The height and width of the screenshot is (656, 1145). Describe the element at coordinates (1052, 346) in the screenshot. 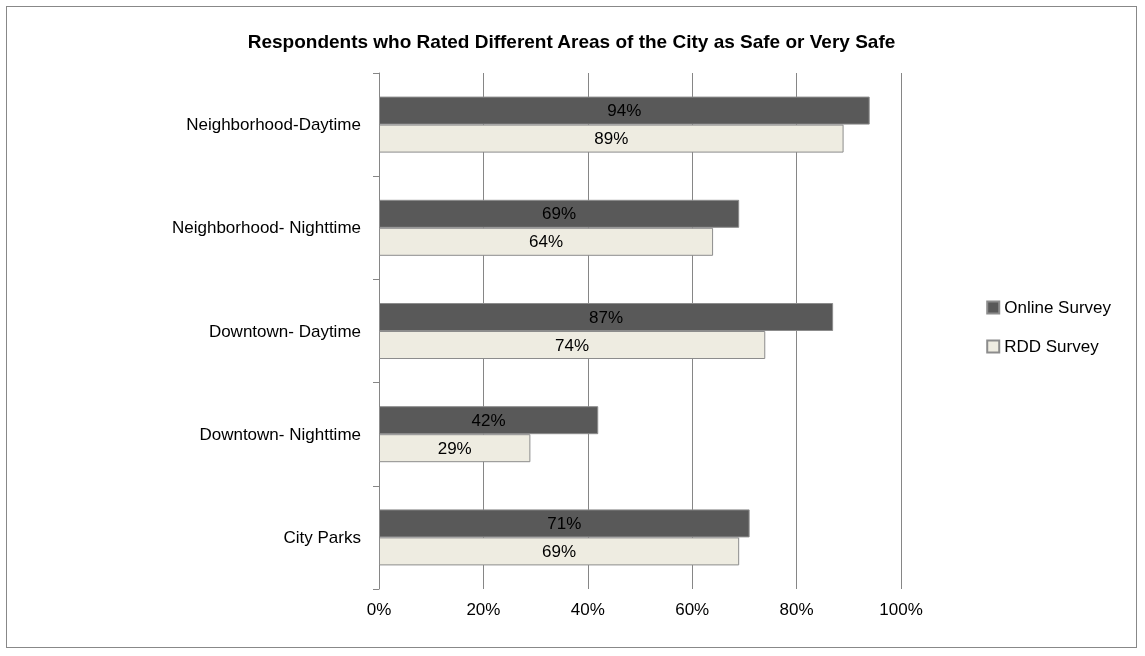

I see `legend-label: RDD Survey` at that location.